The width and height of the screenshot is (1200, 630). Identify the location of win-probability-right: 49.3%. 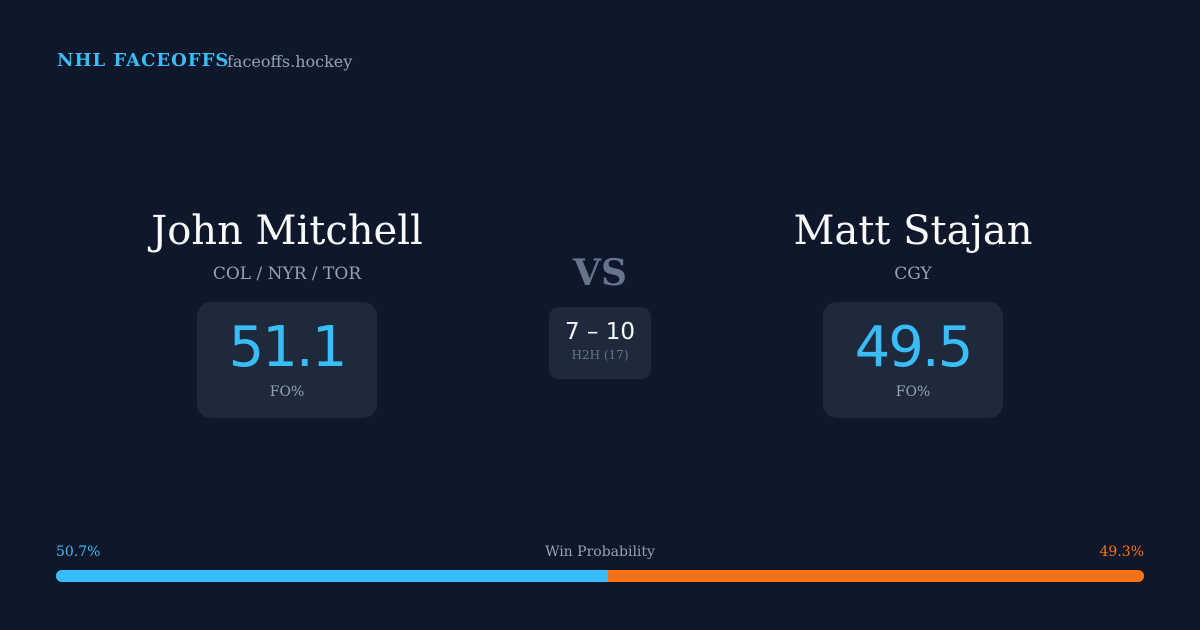
(1121, 552).